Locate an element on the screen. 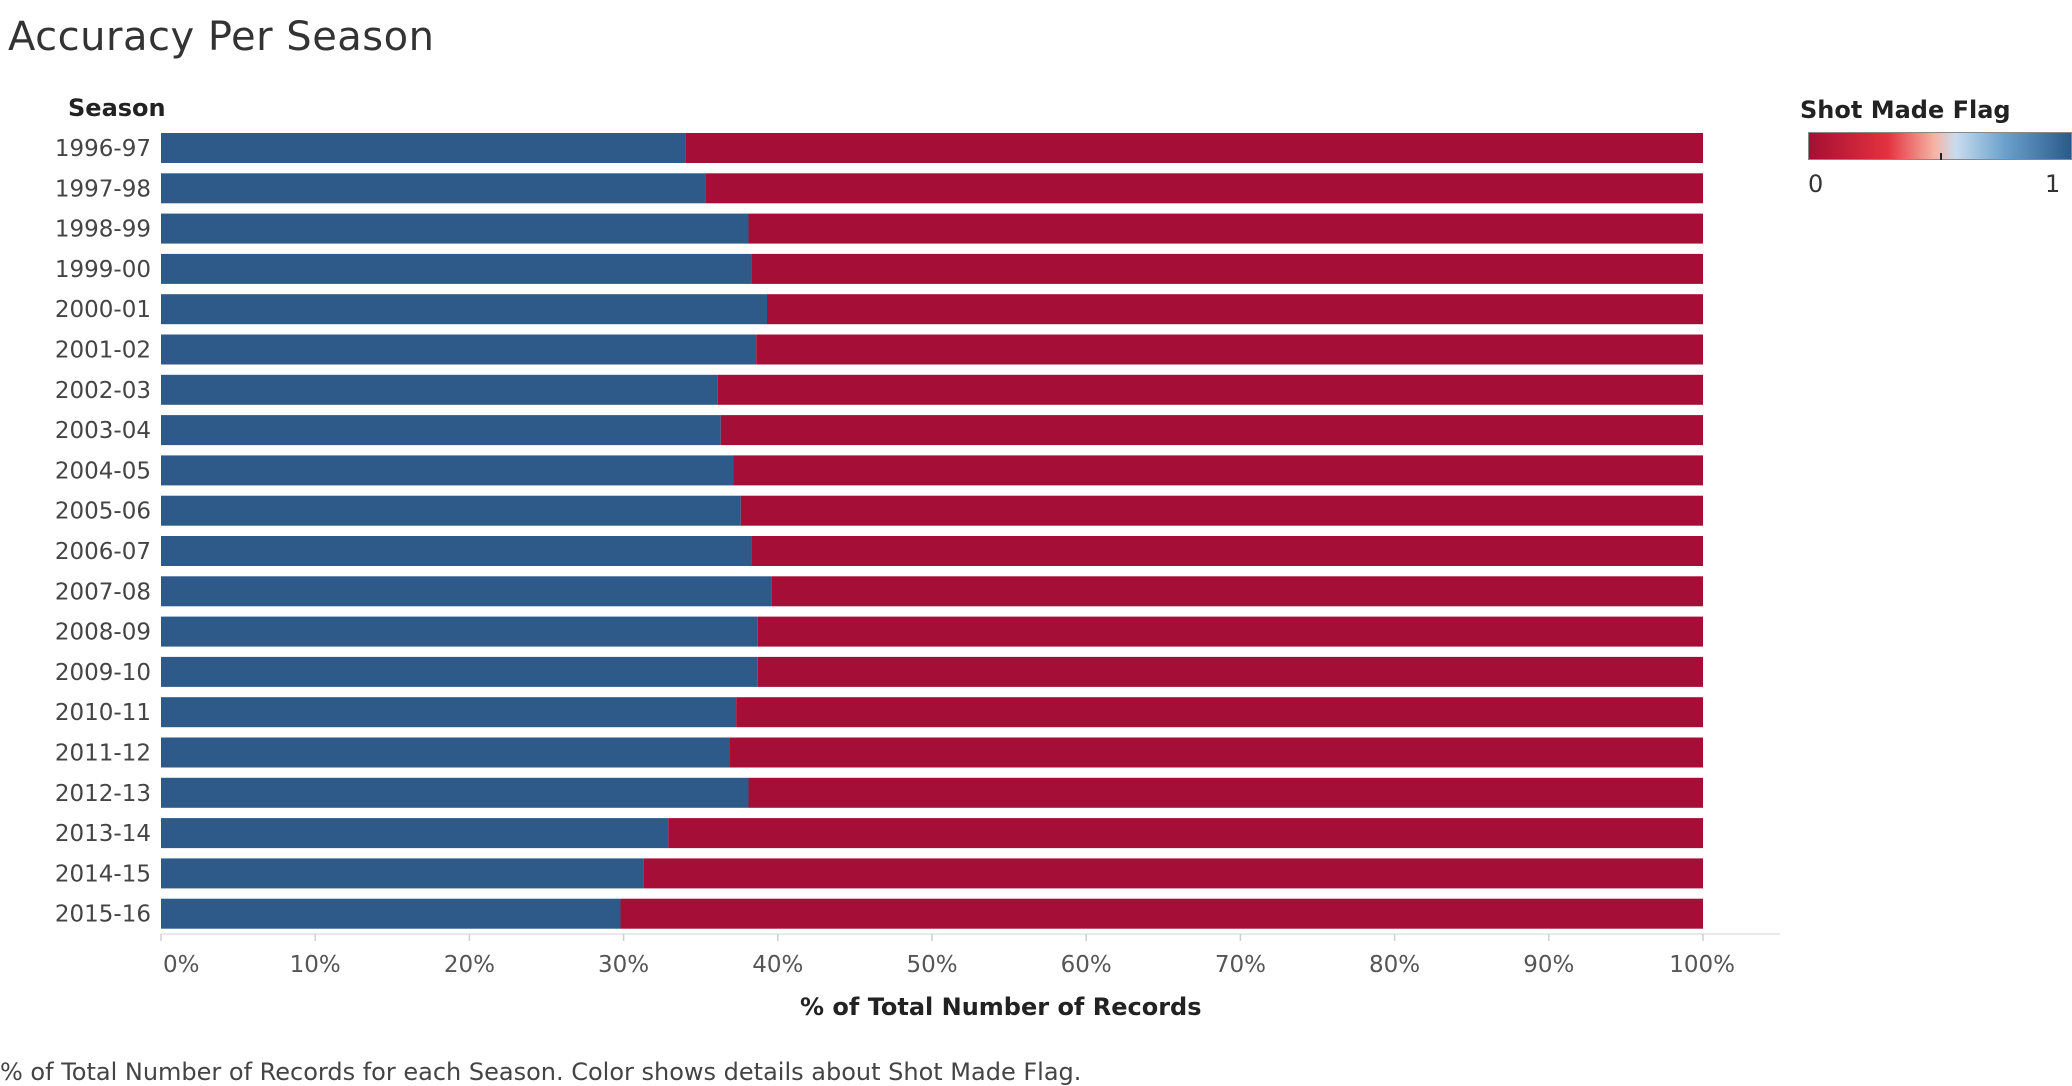  legend-max-label: 1 is located at coordinates (2053, 184).